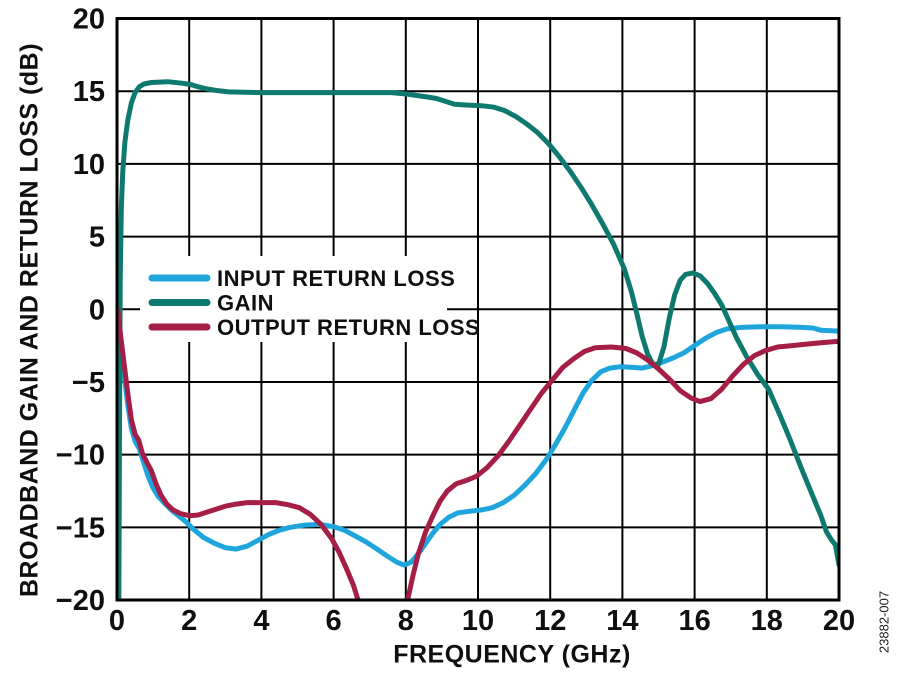 The image size is (899, 689). I want to click on y-tick-label-0: 0, so click(97, 310).